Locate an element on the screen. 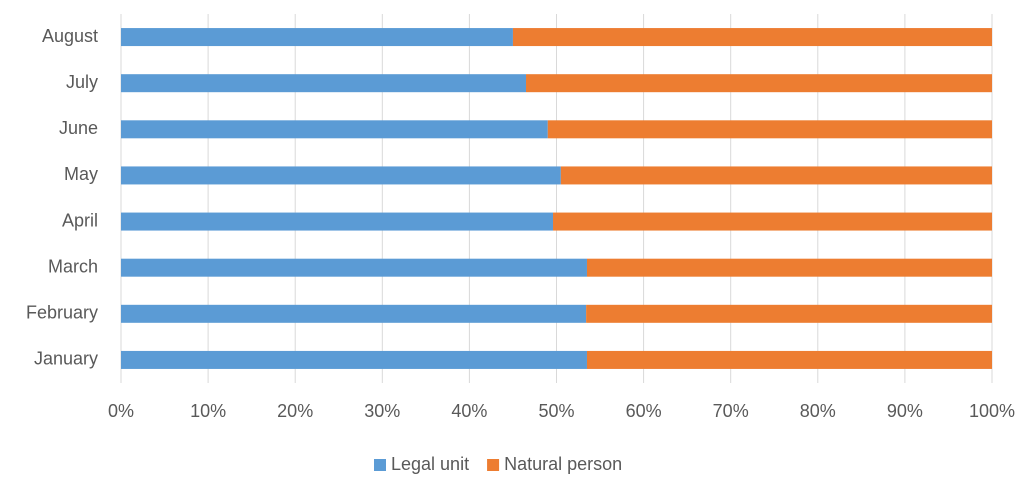  y-tick-label: April is located at coordinates (80, 220).